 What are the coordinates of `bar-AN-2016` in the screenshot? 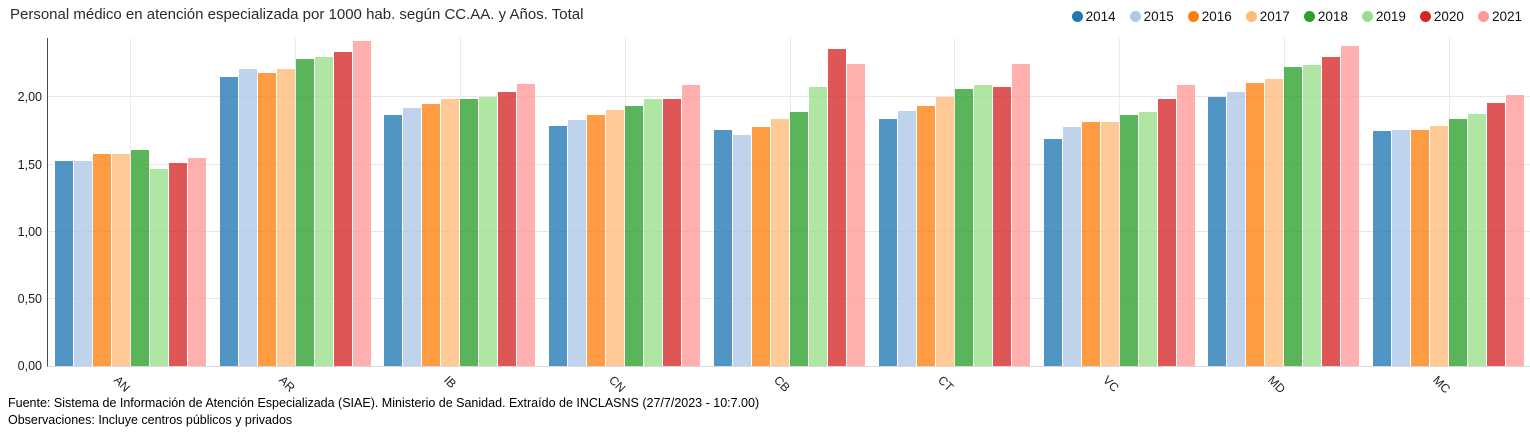 It's located at (101, 259).